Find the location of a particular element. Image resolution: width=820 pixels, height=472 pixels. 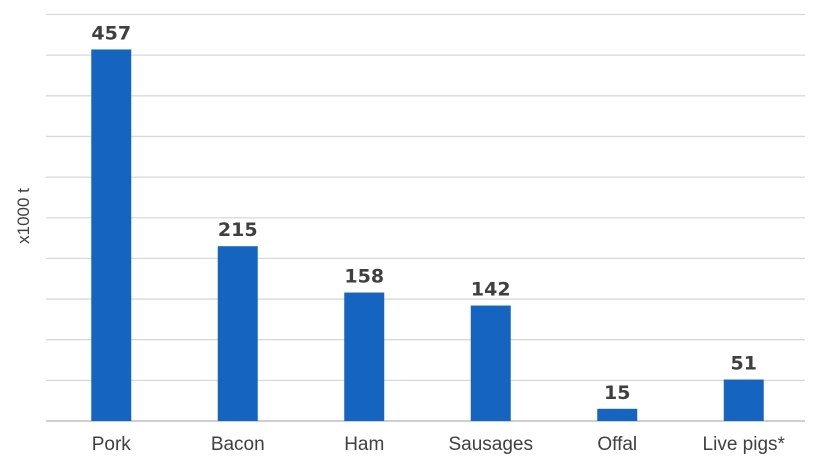

bar-pork is located at coordinates (111, 235).